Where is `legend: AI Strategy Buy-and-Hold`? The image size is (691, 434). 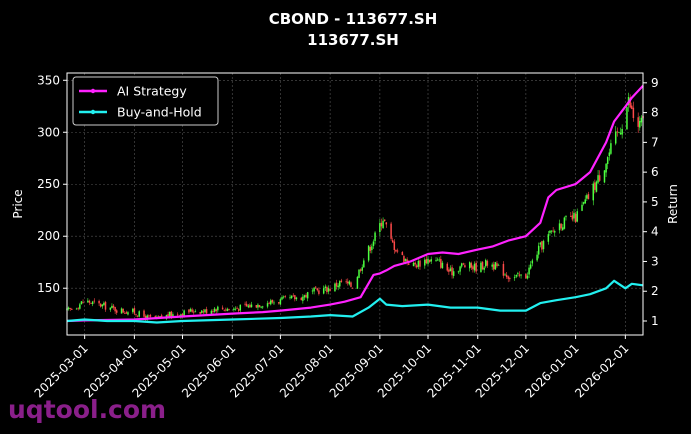 legend: AI Strategy Buy-and-Hold is located at coordinates (145, 101).